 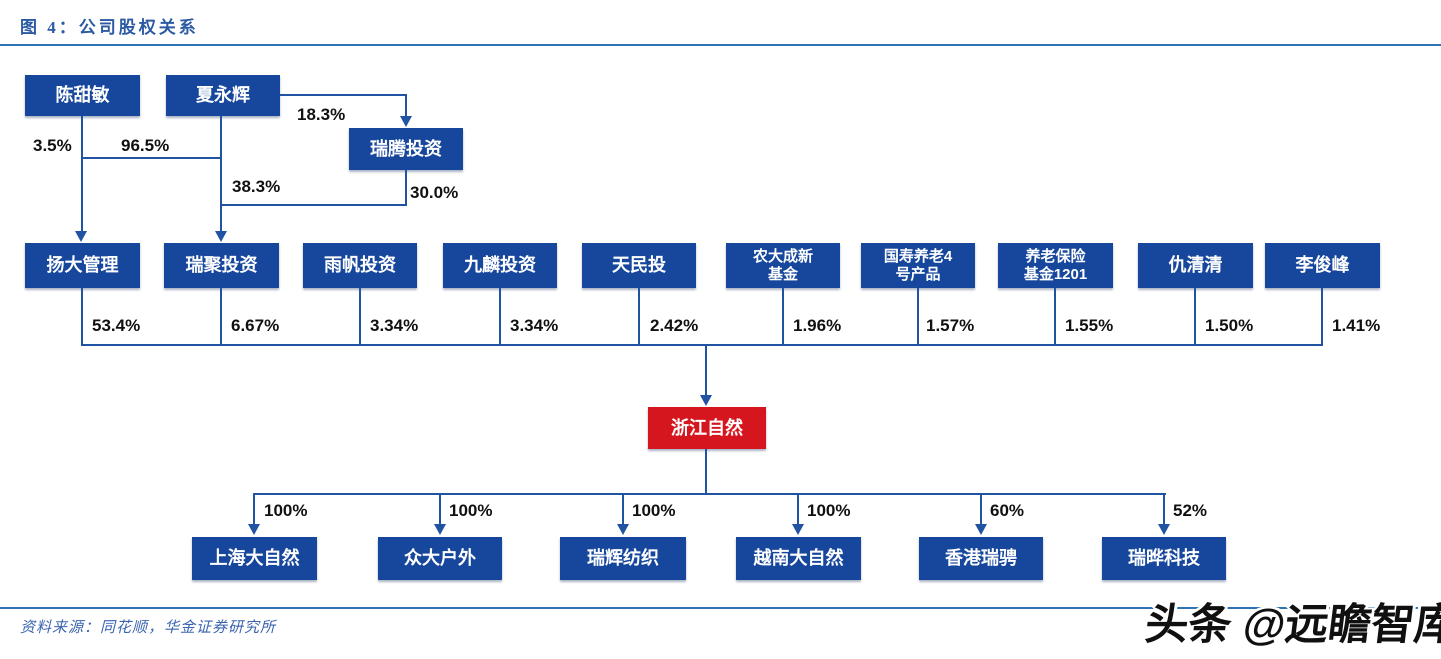 What do you see at coordinates (286, 510) in the screenshot?
I see `pct-shanghai: 100%` at bounding box center [286, 510].